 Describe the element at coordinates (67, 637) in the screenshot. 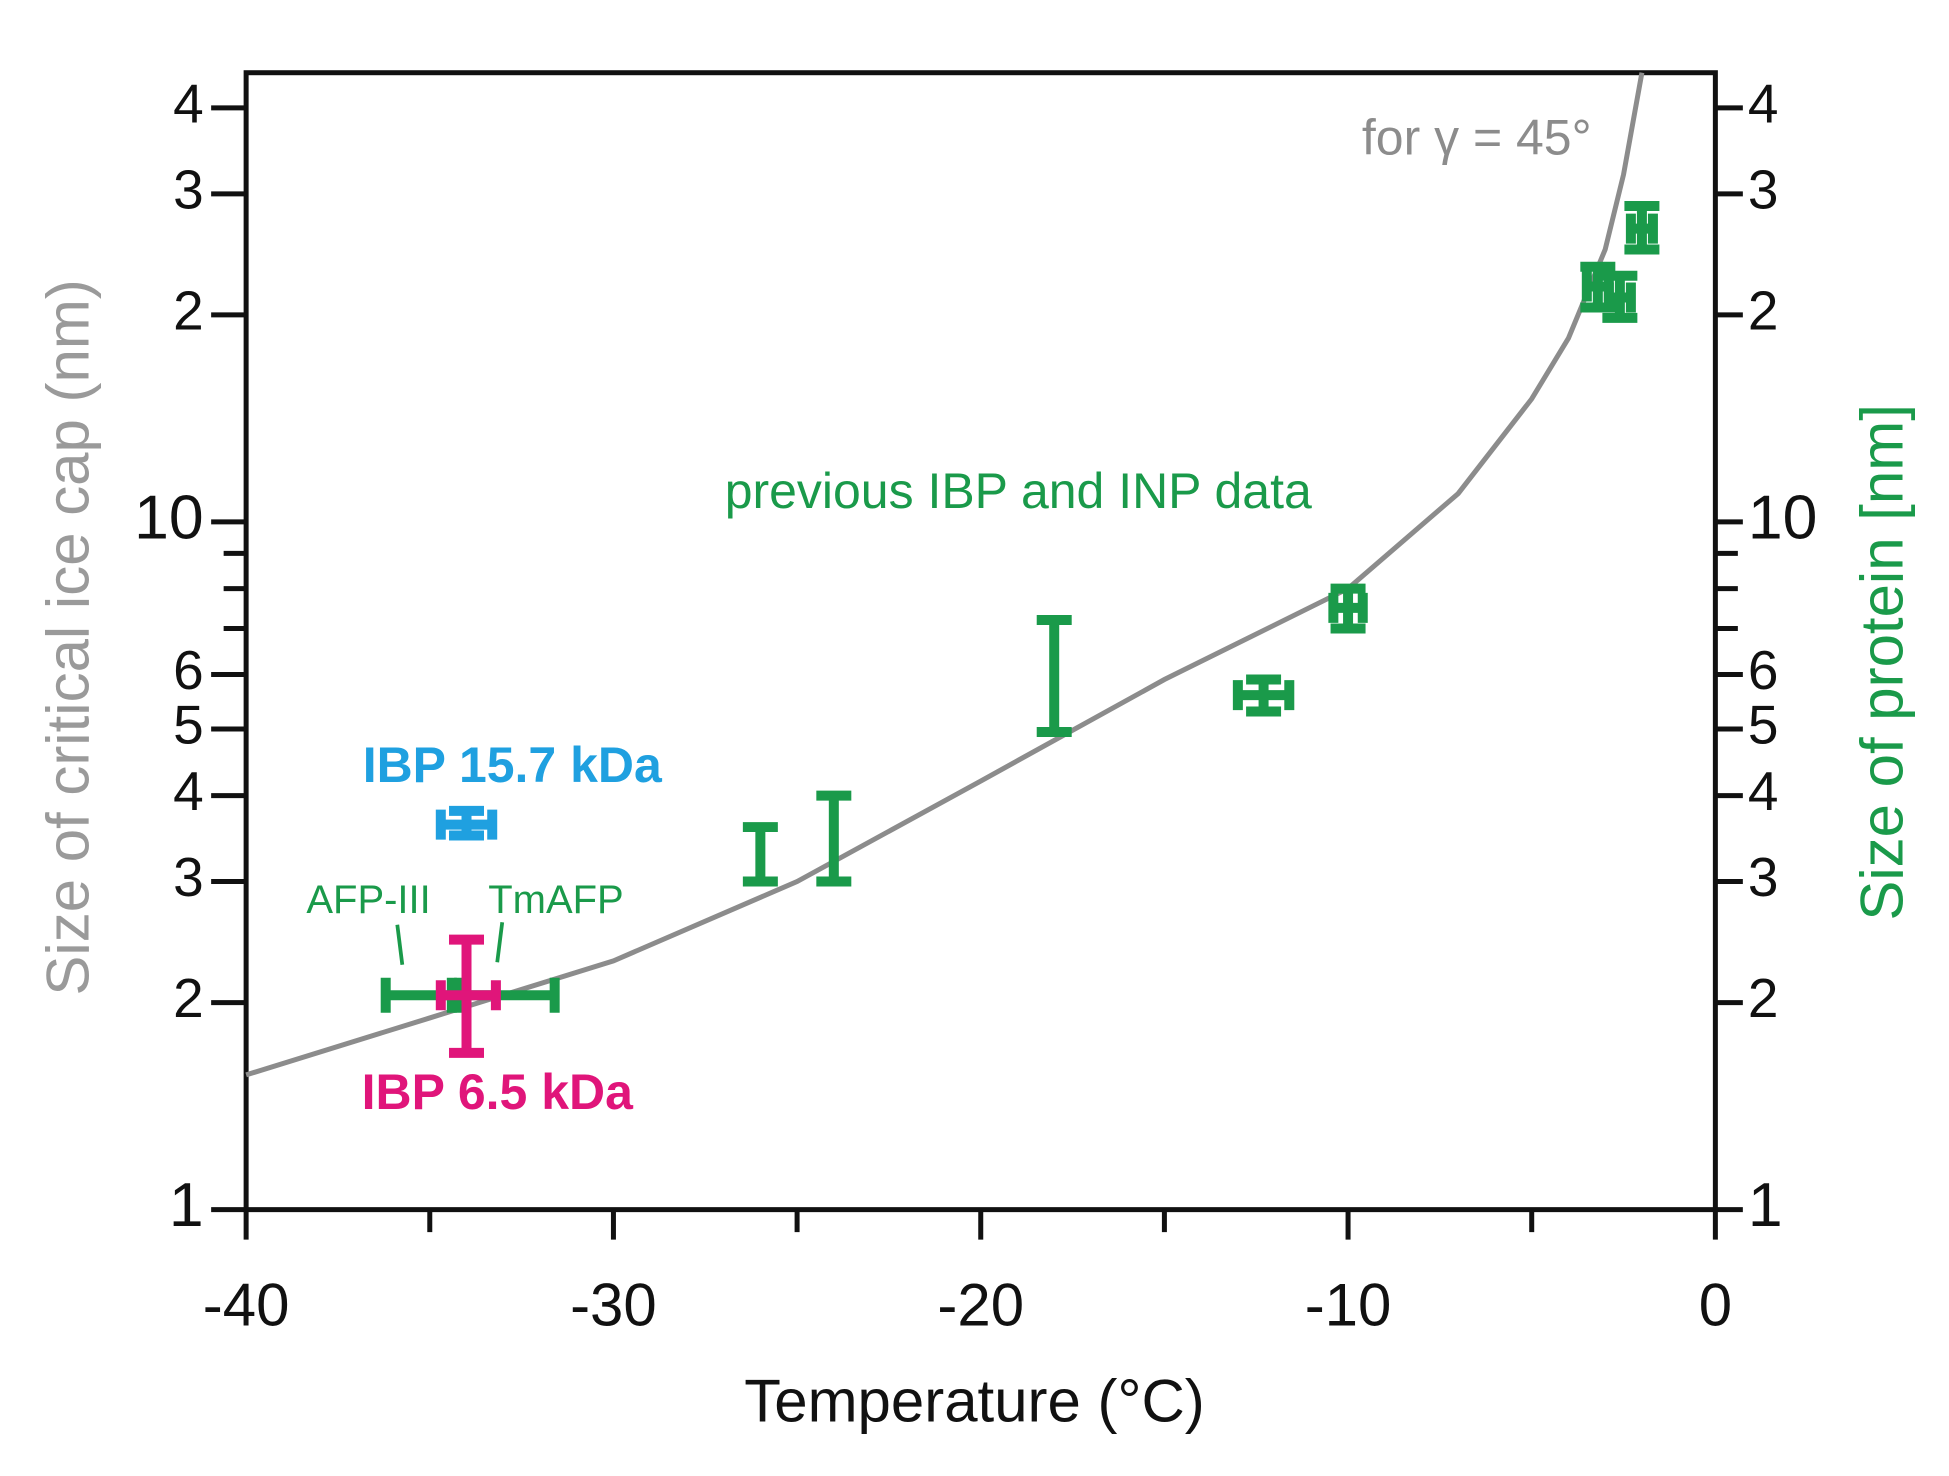

I see `y-axis-title: Size of critical ice cap (nm)` at that location.